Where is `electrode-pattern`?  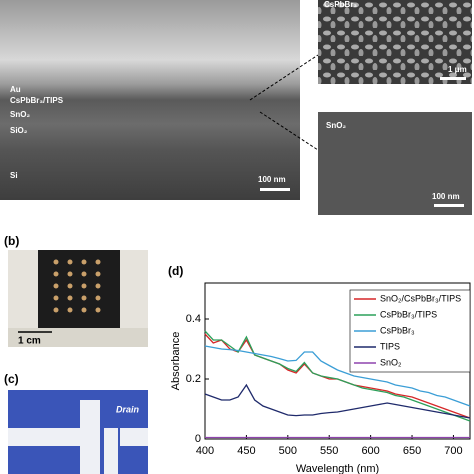
electrode-pattern is located at coordinates (78, 437).